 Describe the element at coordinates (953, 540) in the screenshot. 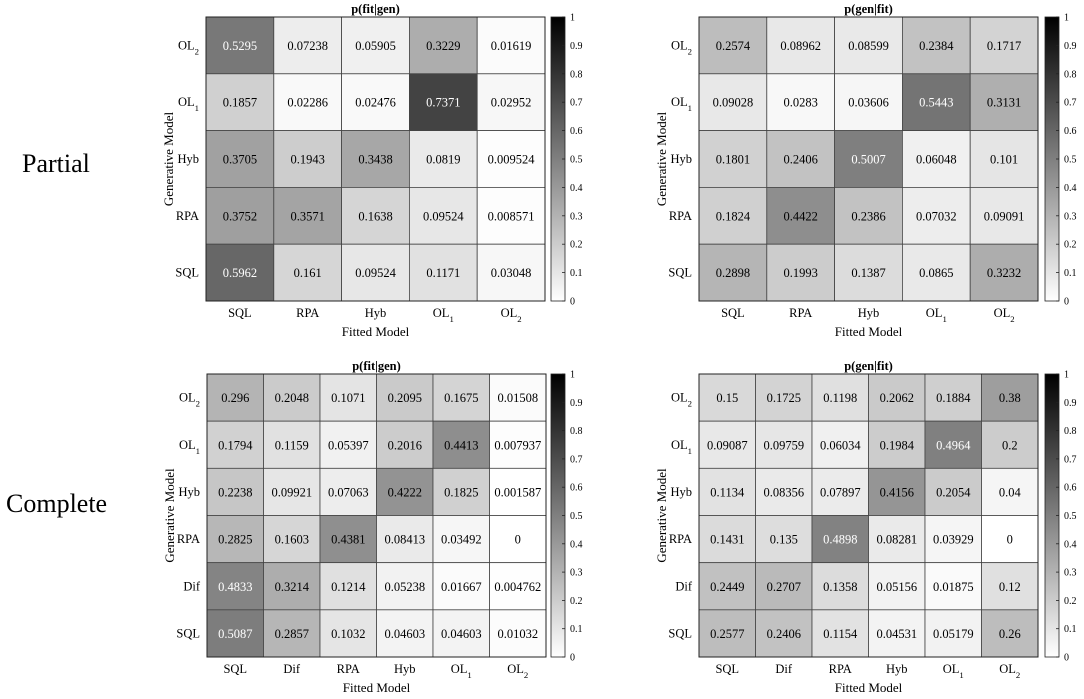

I see `cell-value-label: 0.03929` at that location.